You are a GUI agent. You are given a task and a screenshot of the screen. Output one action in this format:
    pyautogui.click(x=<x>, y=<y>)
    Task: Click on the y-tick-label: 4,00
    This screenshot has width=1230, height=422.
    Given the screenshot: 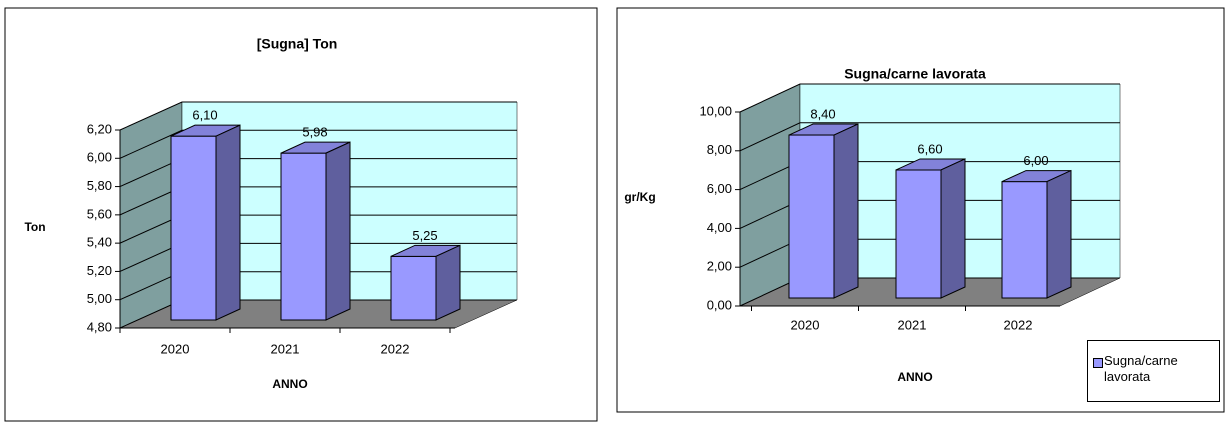 What is the action you would take?
    pyautogui.click(x=719, y=227)
    